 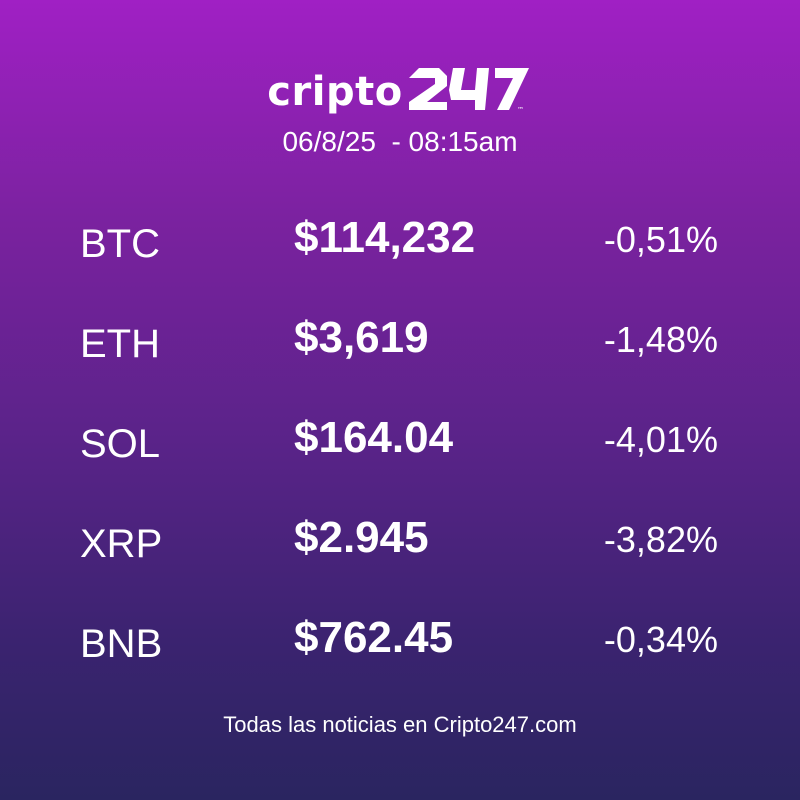 I want to click on coin-change: -1,48%, so click(x=660, y=339).